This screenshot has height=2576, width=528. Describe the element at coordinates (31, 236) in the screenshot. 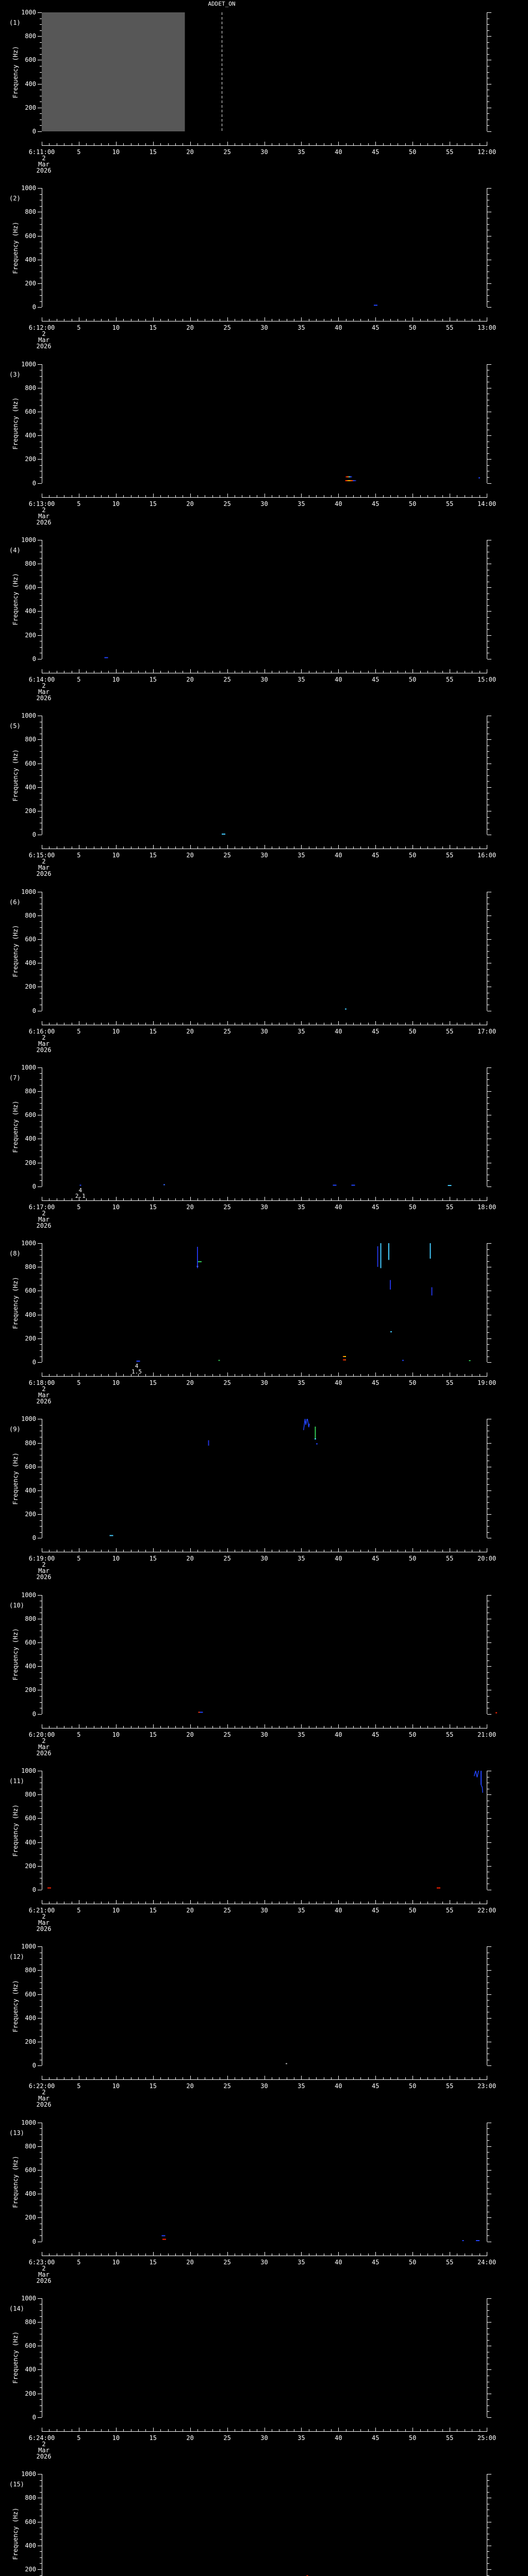

I see `y-tick-label: 600` at that location.